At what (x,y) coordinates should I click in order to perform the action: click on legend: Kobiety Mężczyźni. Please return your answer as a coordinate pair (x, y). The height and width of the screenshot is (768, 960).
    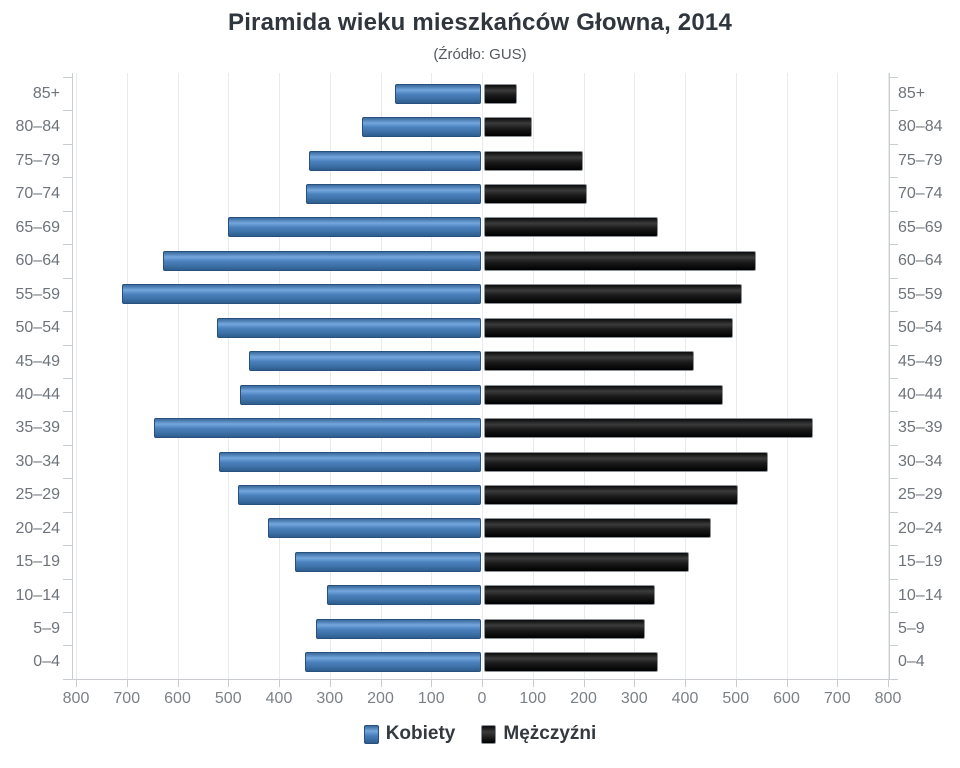
    Looking at the image, I should click on (480, 734).